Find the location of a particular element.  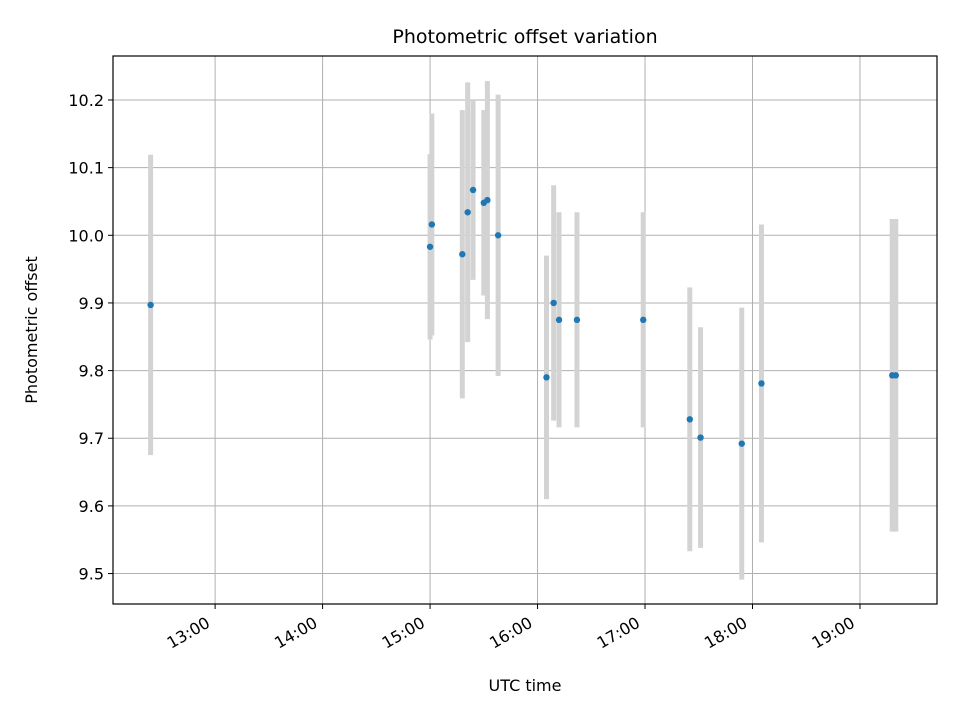

y-axis-title: Photometric offset is located at coordinates (31, 330).